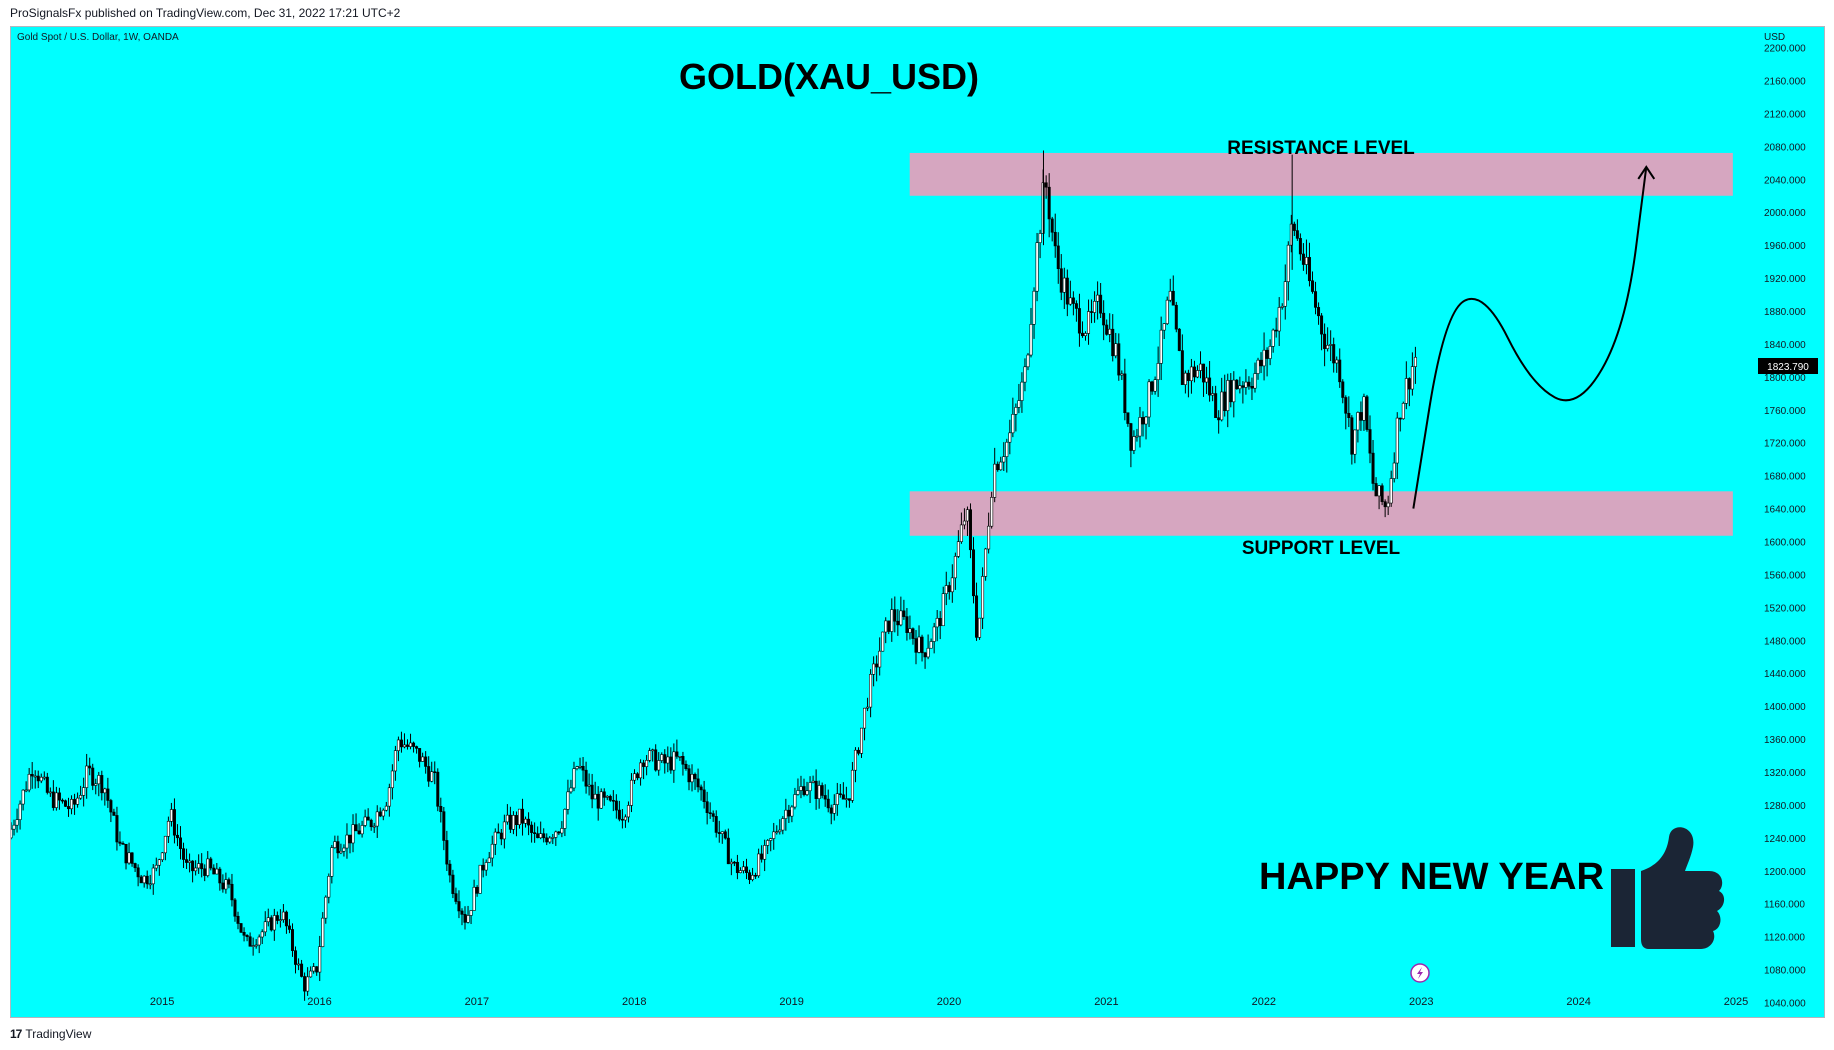 Image resolution: width=1834 pixels, height=1050 pixels. Describe the element at coordinates (1785, 49) in the screenshot. I see `y-tick-label: 2200.000` at that location.